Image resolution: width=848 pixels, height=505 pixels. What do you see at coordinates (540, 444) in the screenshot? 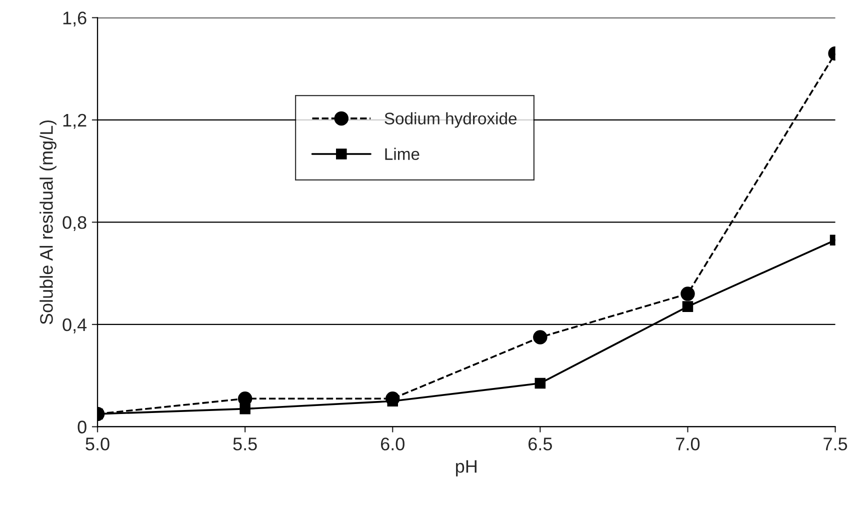
I see `x-tick-label: 6.5` at bounding box center [540, 444].